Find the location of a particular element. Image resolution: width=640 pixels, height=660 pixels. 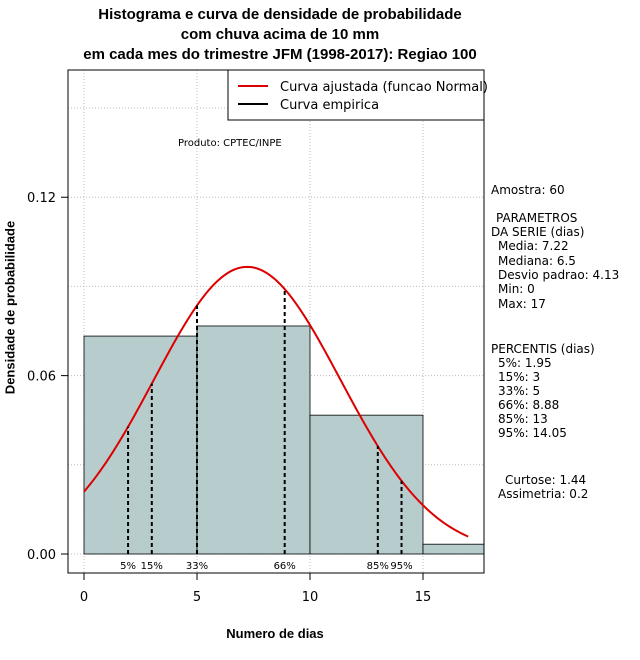

percentile-label: 5% is located at coordinates (128, 566).